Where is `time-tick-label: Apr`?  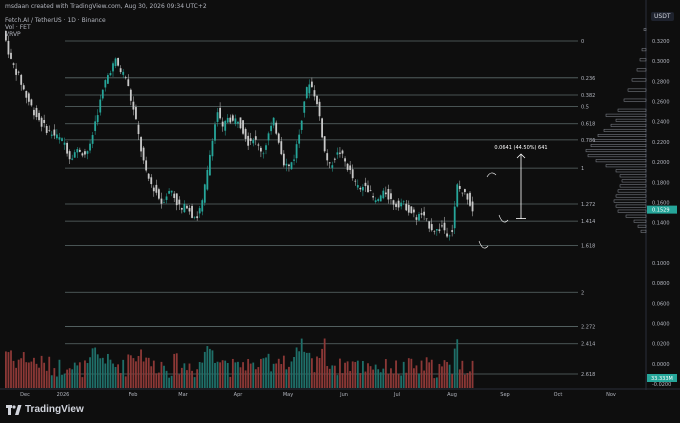
time-tick-label: Apr is located at coordinates (239, 395).